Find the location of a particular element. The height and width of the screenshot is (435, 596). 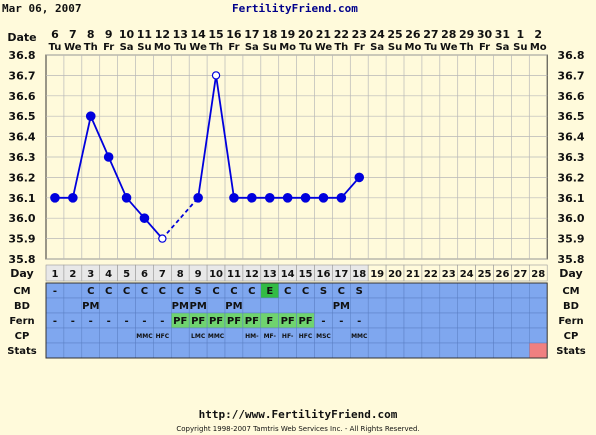

site-title: FertilityFriend.com is located at coordinates (295, 8).